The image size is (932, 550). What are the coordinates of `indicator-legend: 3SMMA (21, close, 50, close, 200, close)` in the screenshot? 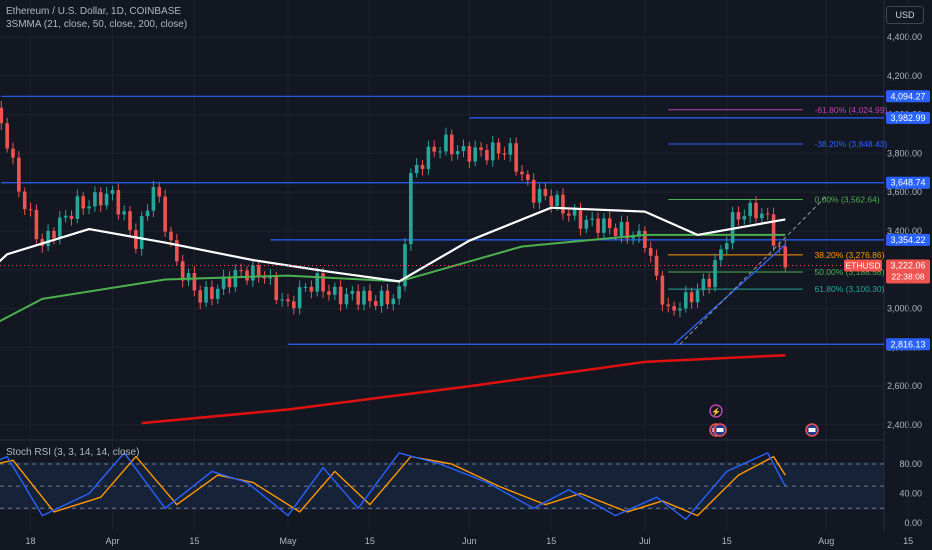 It's located at (97, 24).